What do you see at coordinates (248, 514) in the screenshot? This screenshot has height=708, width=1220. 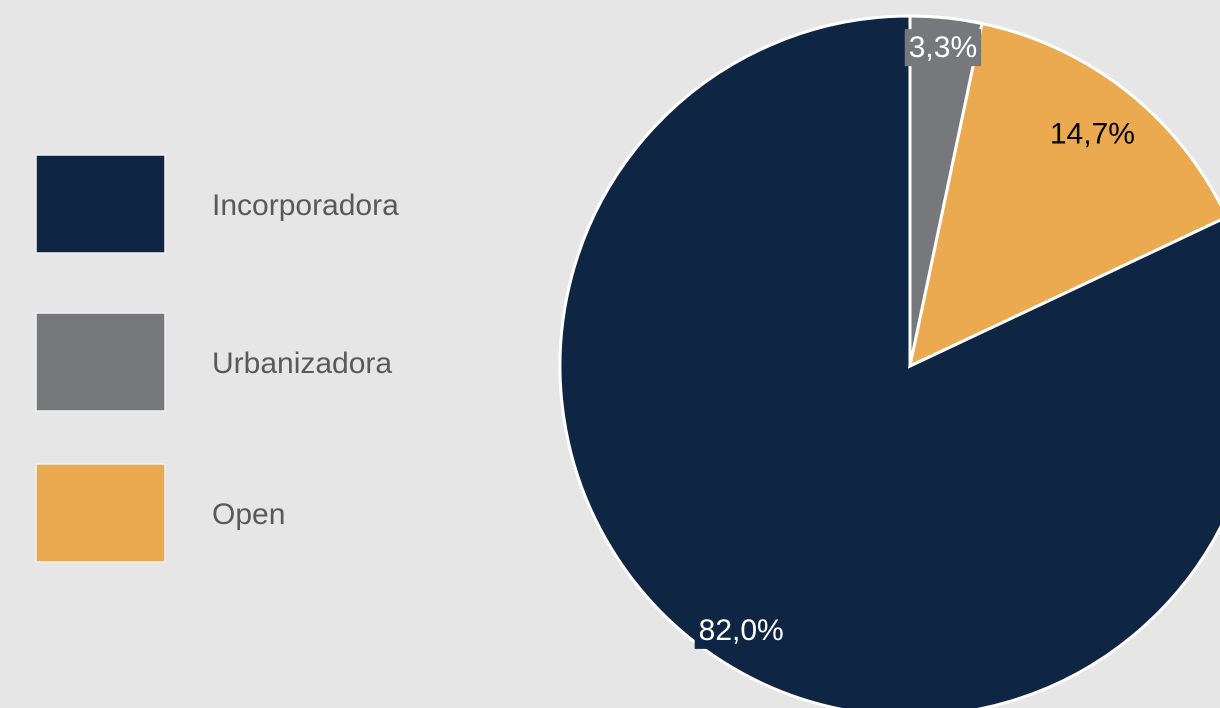 I see `legend-label: Open` at bounding box center [248, 514].